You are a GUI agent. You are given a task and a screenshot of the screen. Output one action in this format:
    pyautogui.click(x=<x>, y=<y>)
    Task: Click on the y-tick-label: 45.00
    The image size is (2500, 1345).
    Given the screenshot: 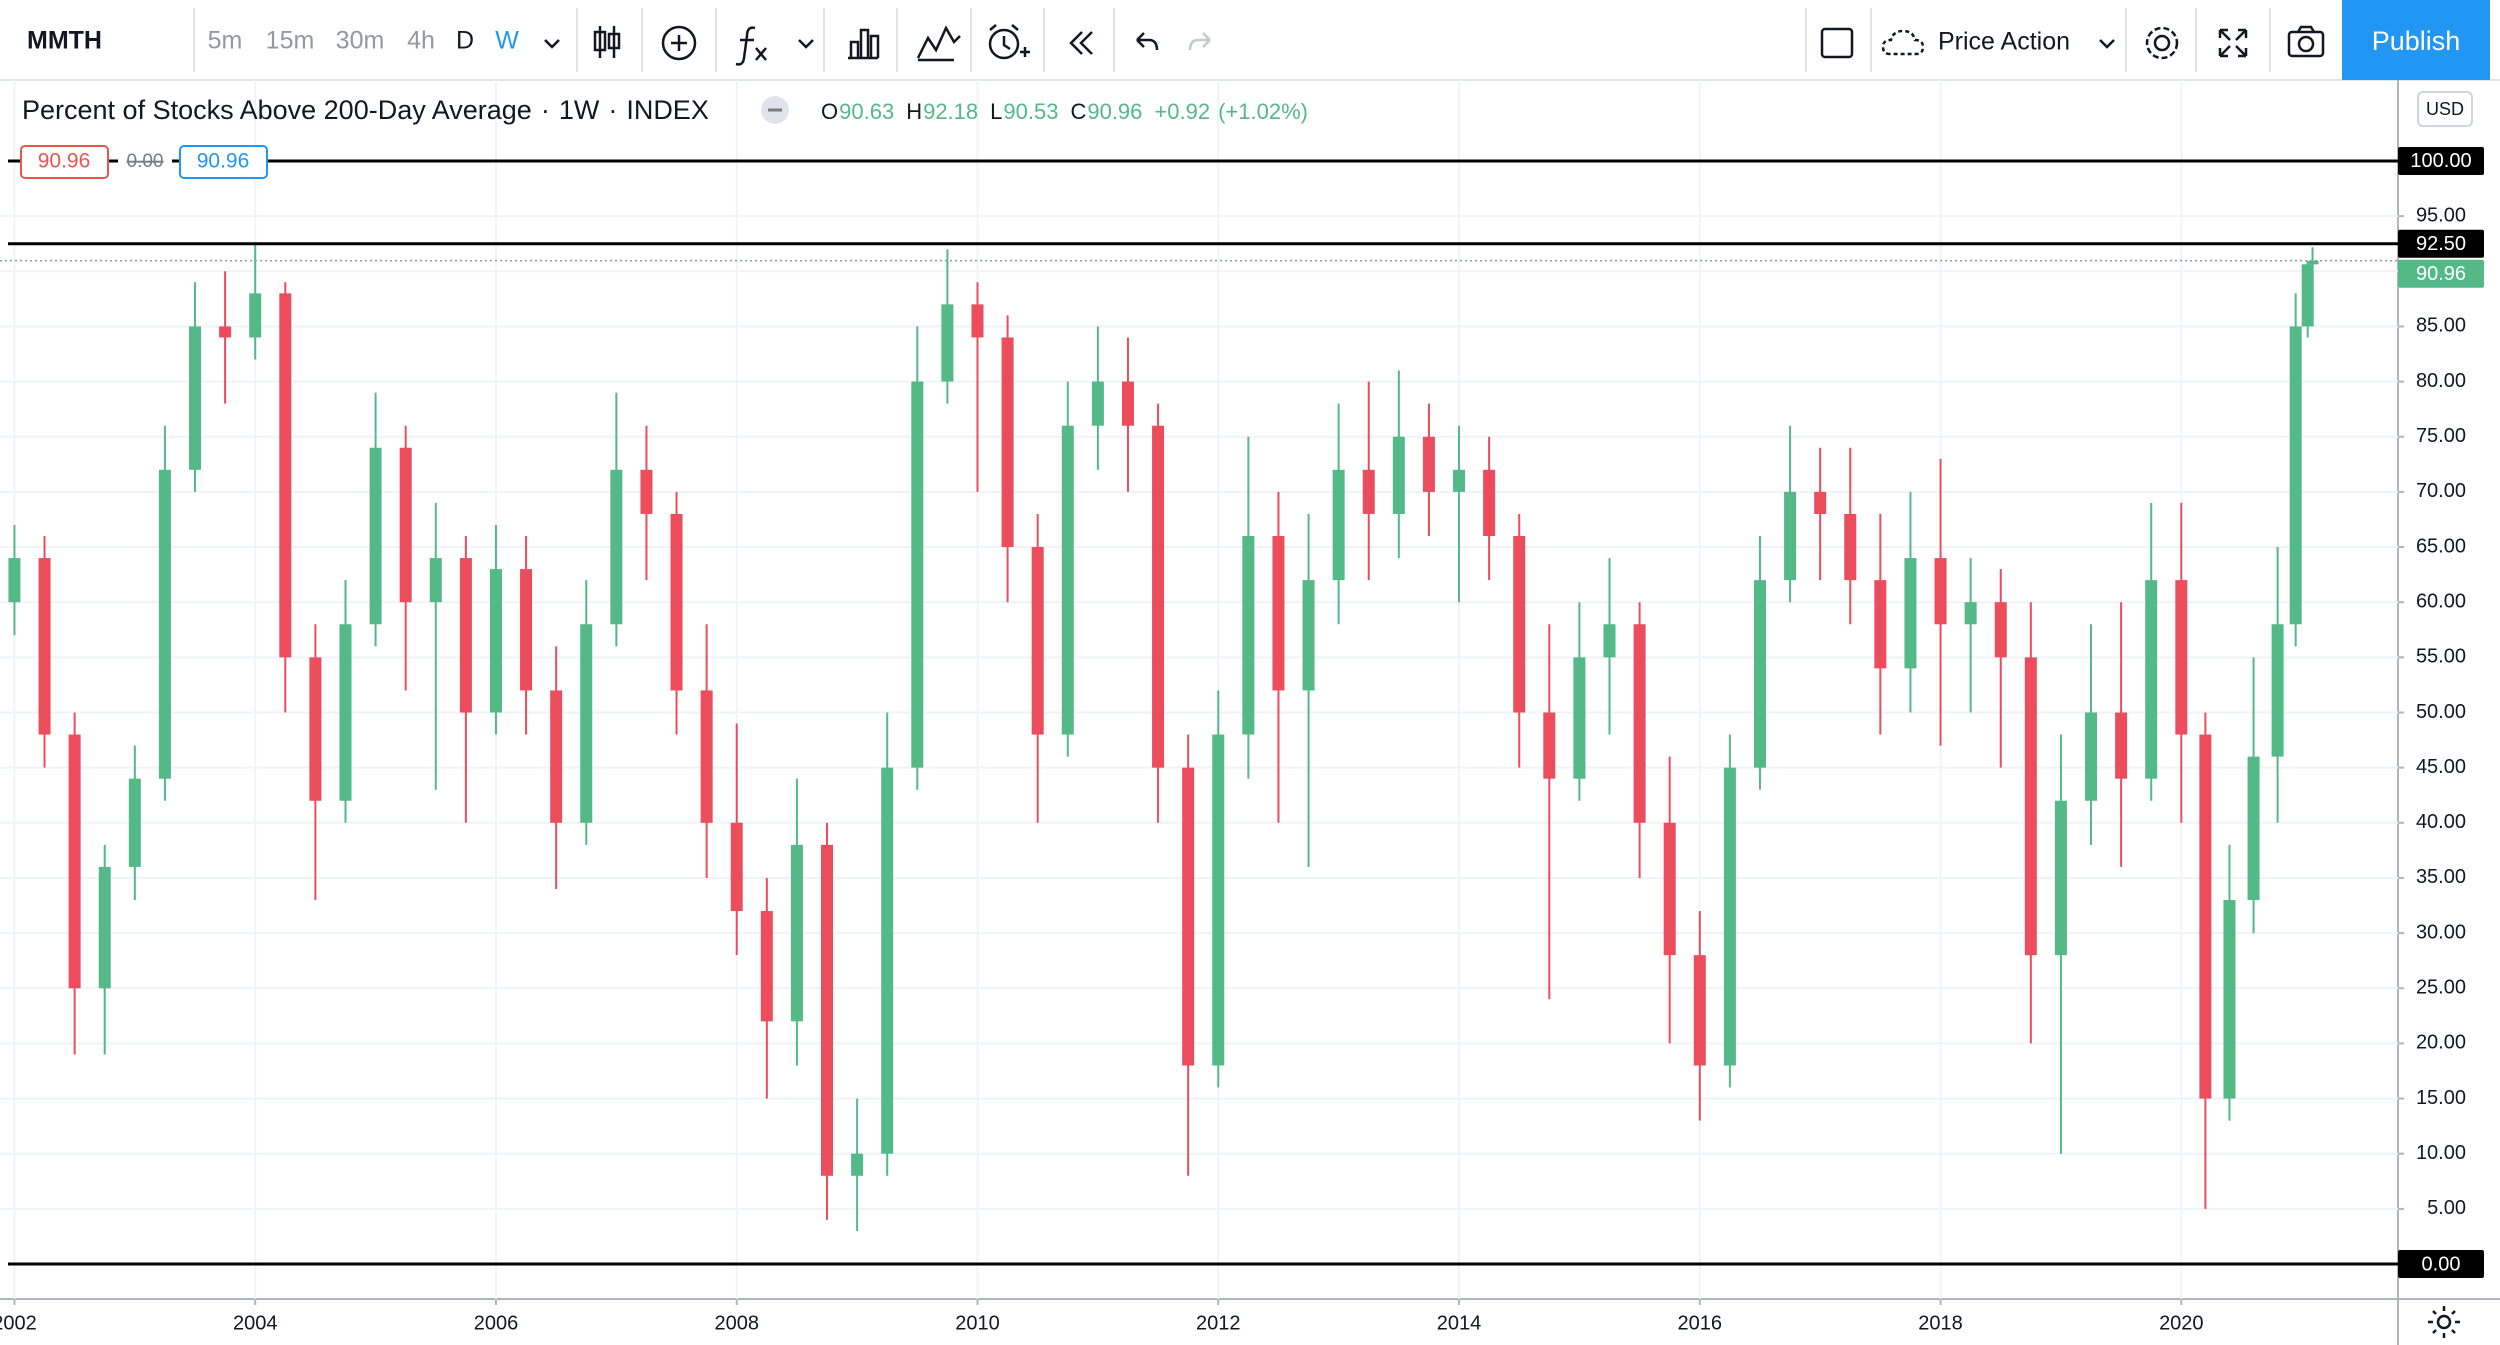 What is the action you would take?
    pyautogui.click(x=2441, y=767)
    